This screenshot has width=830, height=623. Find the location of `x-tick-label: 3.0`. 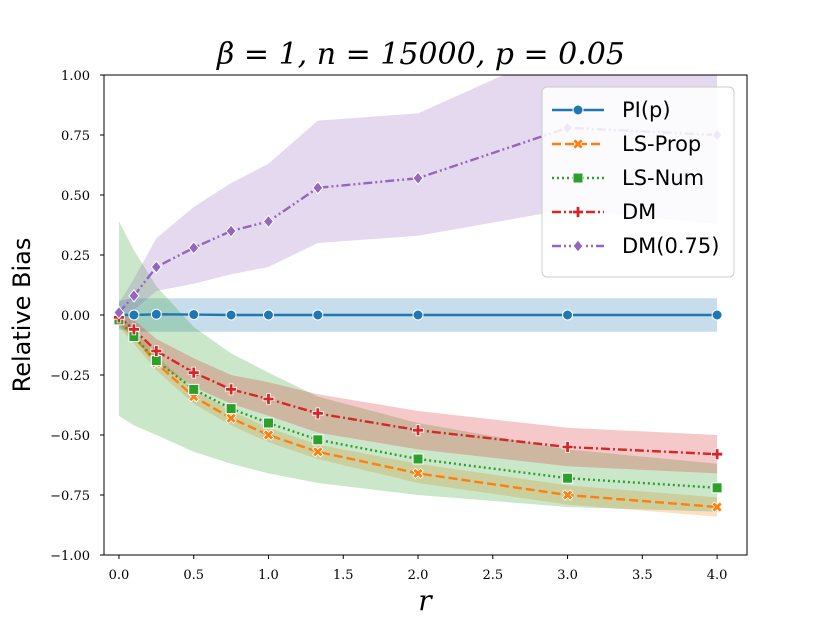

x-tick-label: 3.0 is located at coordinates (567, 575).